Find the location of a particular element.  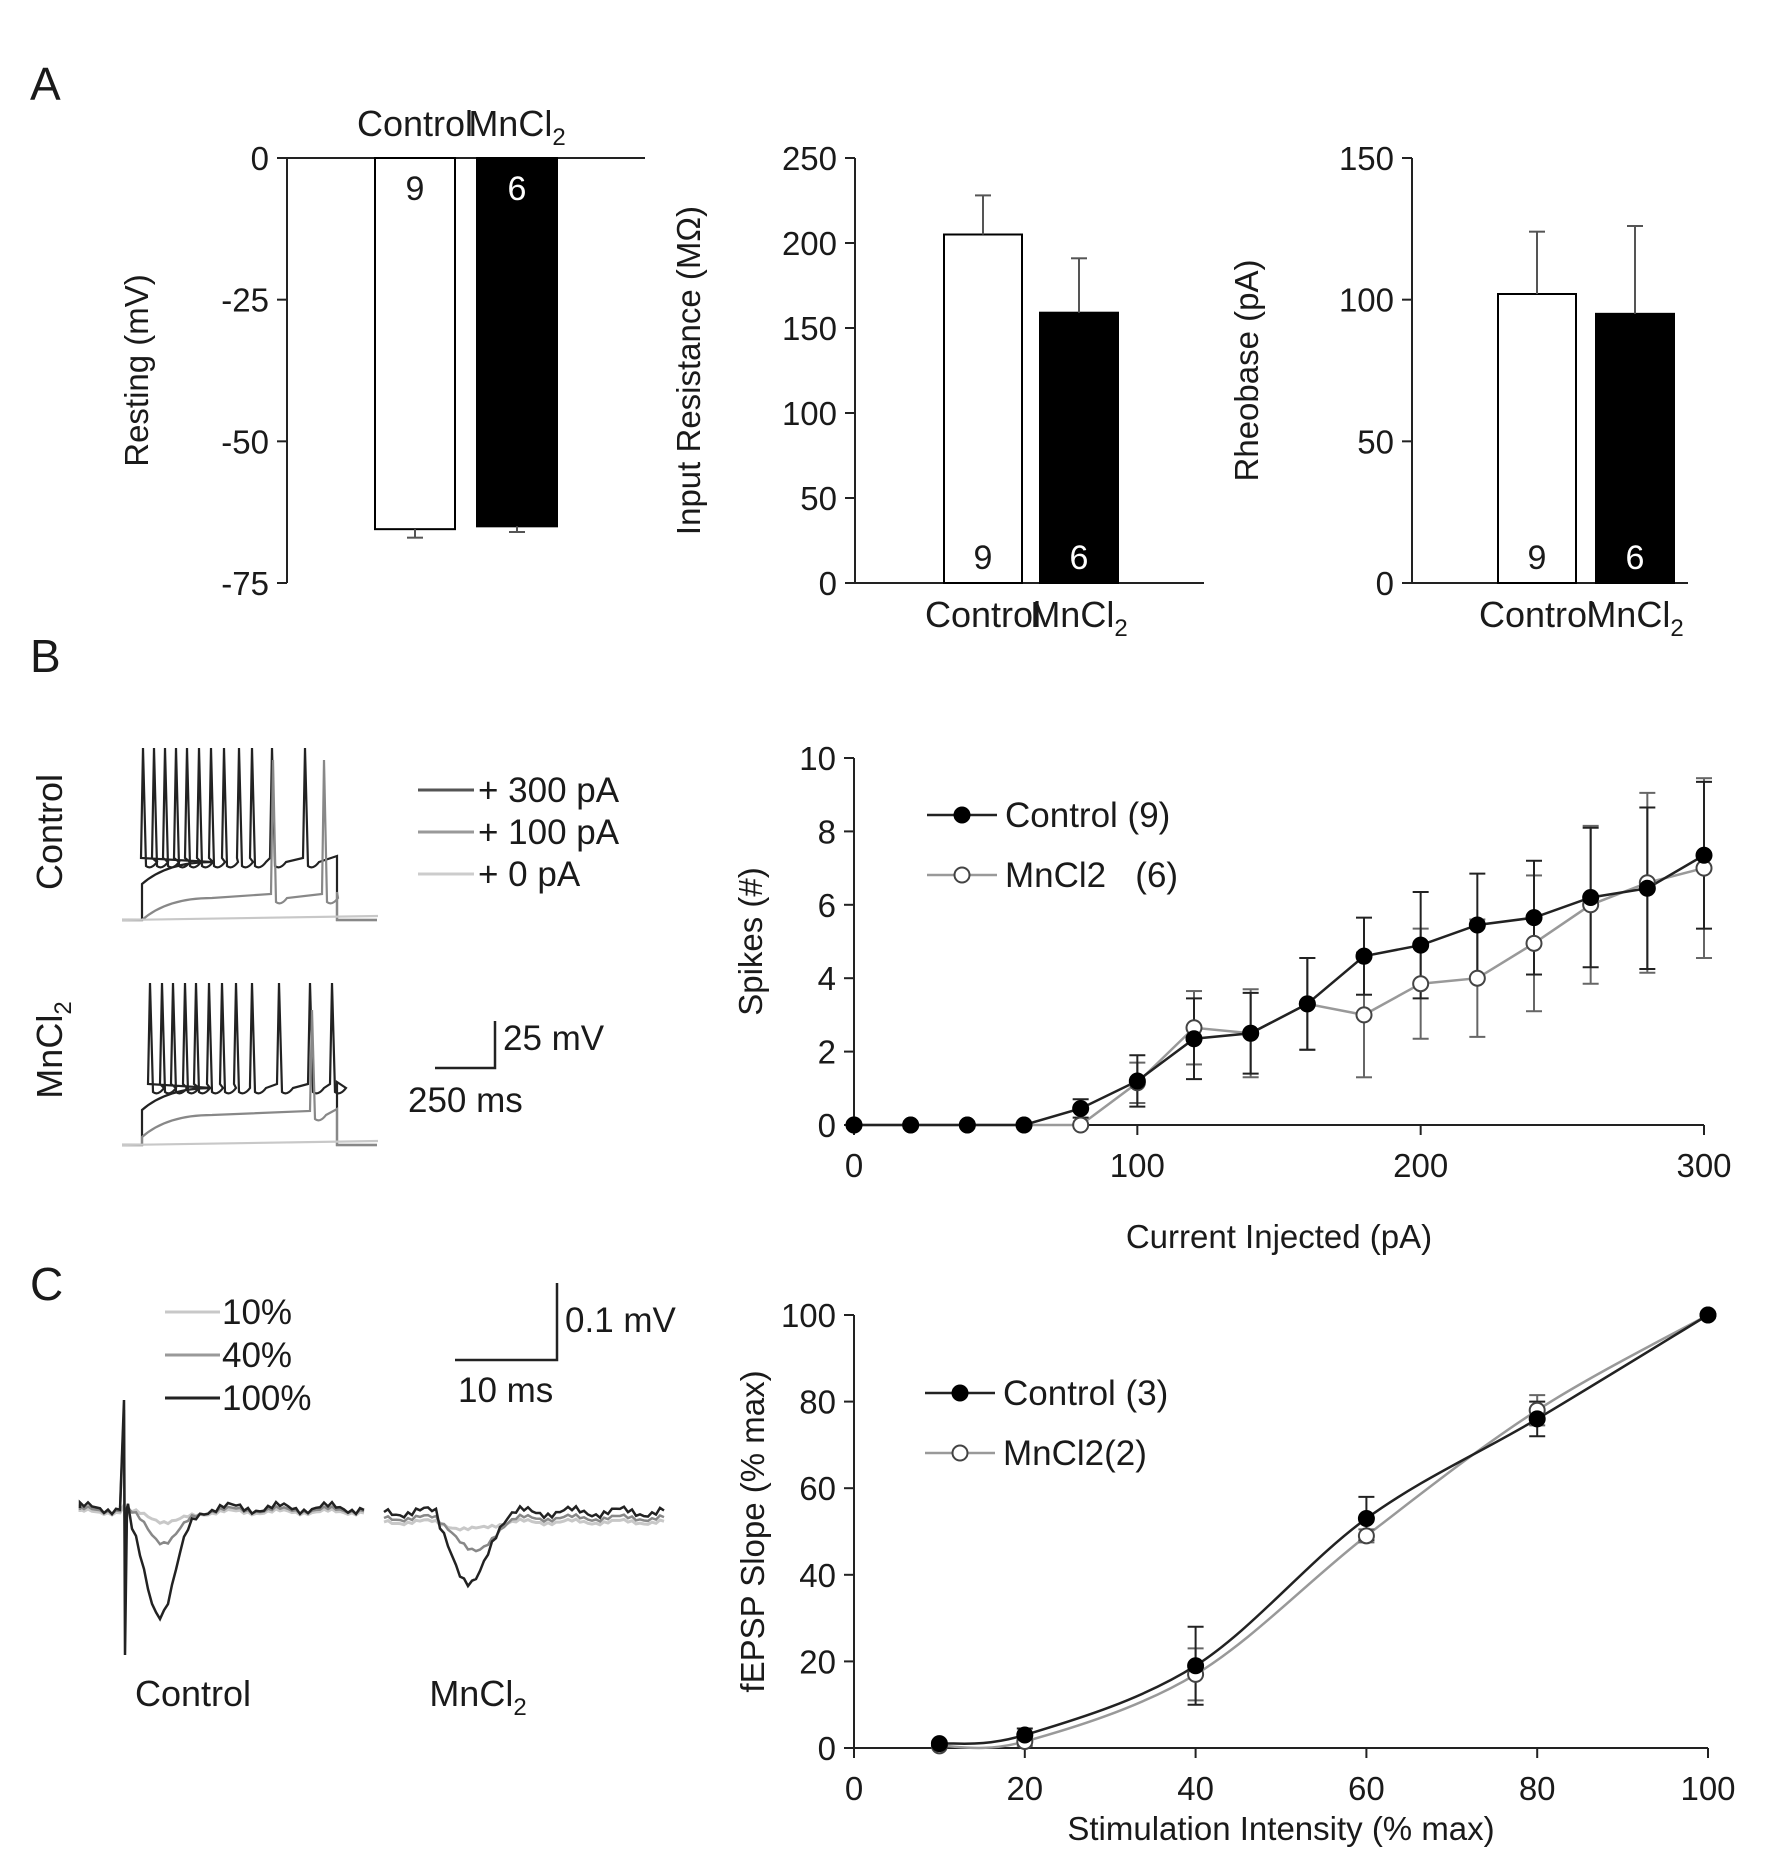

x-axis-label: Stimulation Intensity (% max) is located at coordinates (1280, 1828).